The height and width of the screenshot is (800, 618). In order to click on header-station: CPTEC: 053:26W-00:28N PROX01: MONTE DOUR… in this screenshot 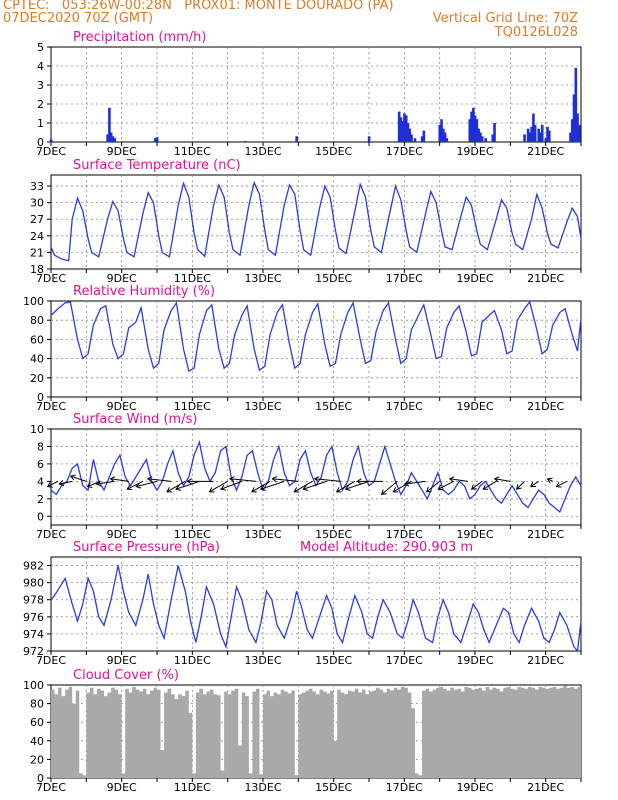, I will do `click(198, 6)`.